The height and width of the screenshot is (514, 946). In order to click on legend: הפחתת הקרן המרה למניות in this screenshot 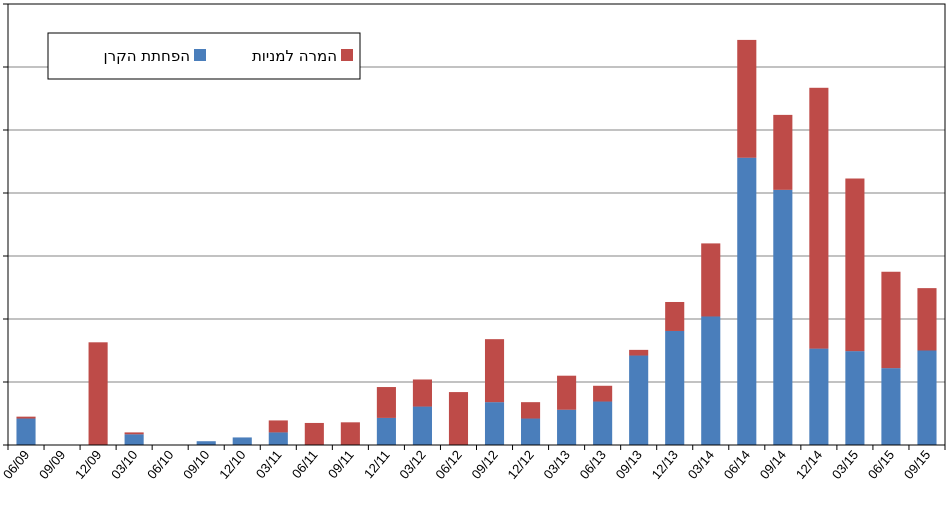, I will do `click(204, 56)`.